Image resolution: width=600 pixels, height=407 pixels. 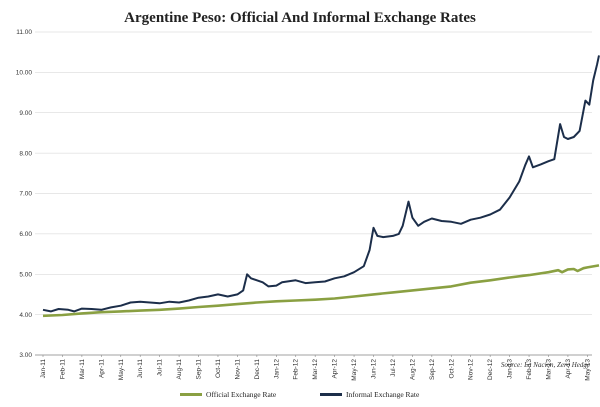 I want to click on x-tick-label: Dec-11, so click(x=257, y=369).